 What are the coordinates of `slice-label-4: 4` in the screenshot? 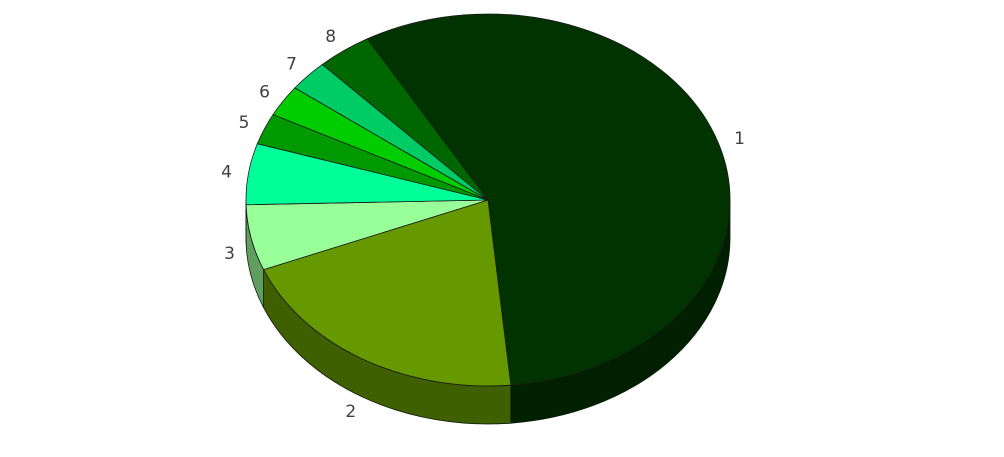 It's located at (226, 172).